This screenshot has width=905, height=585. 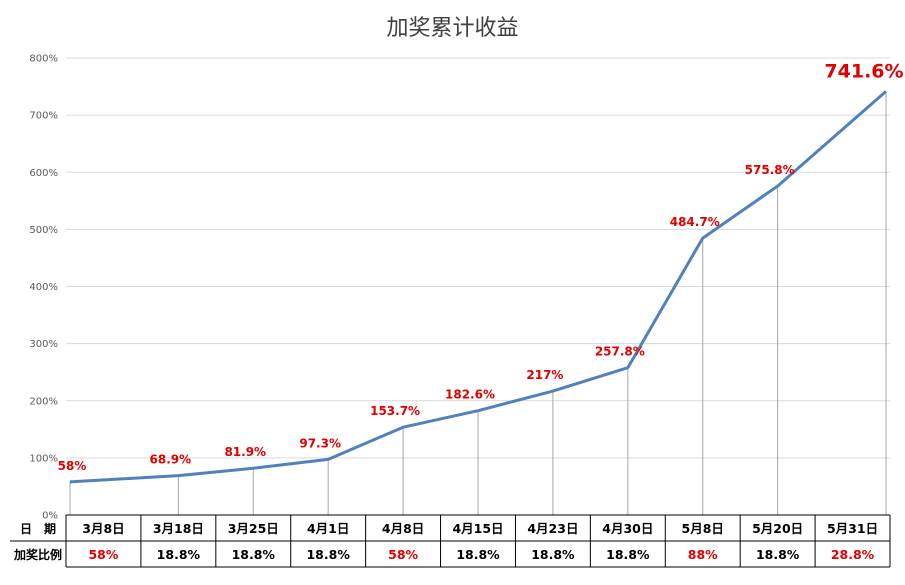 What do you see at coordinates (695, 222) in the screenshot?
I see `data-label: 484.7%` at bounding box center [695, 222].